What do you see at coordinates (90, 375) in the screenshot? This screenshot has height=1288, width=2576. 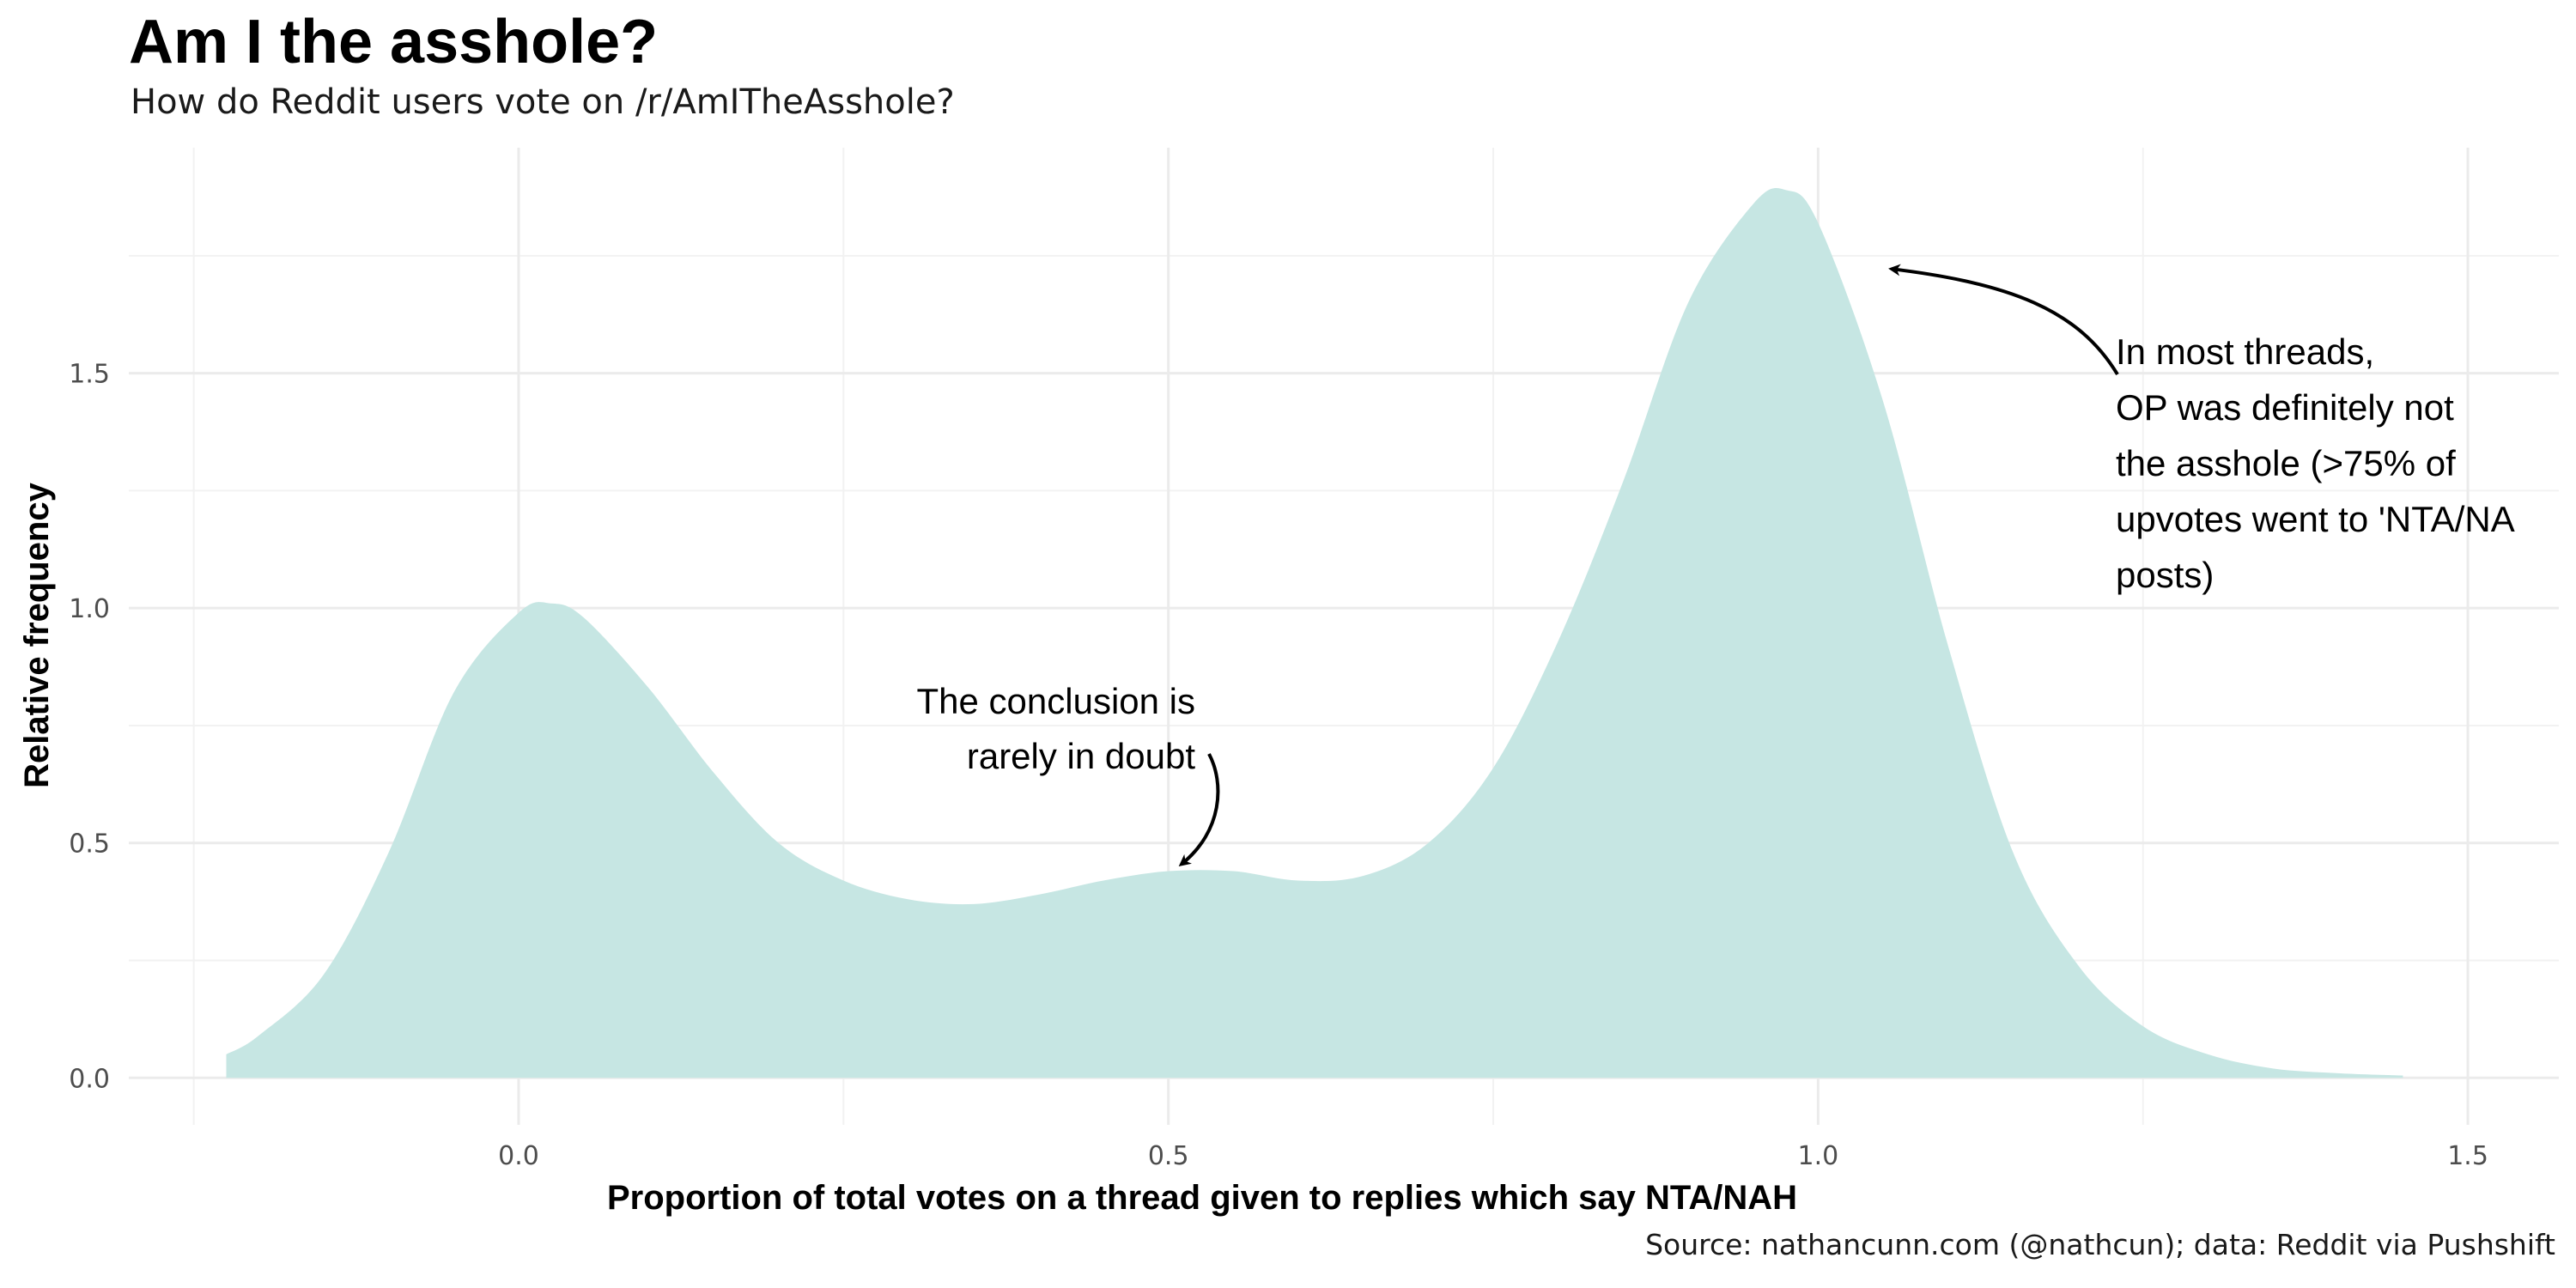 I see `y-tick-label: 1.5` at bounding box center [90, 375].